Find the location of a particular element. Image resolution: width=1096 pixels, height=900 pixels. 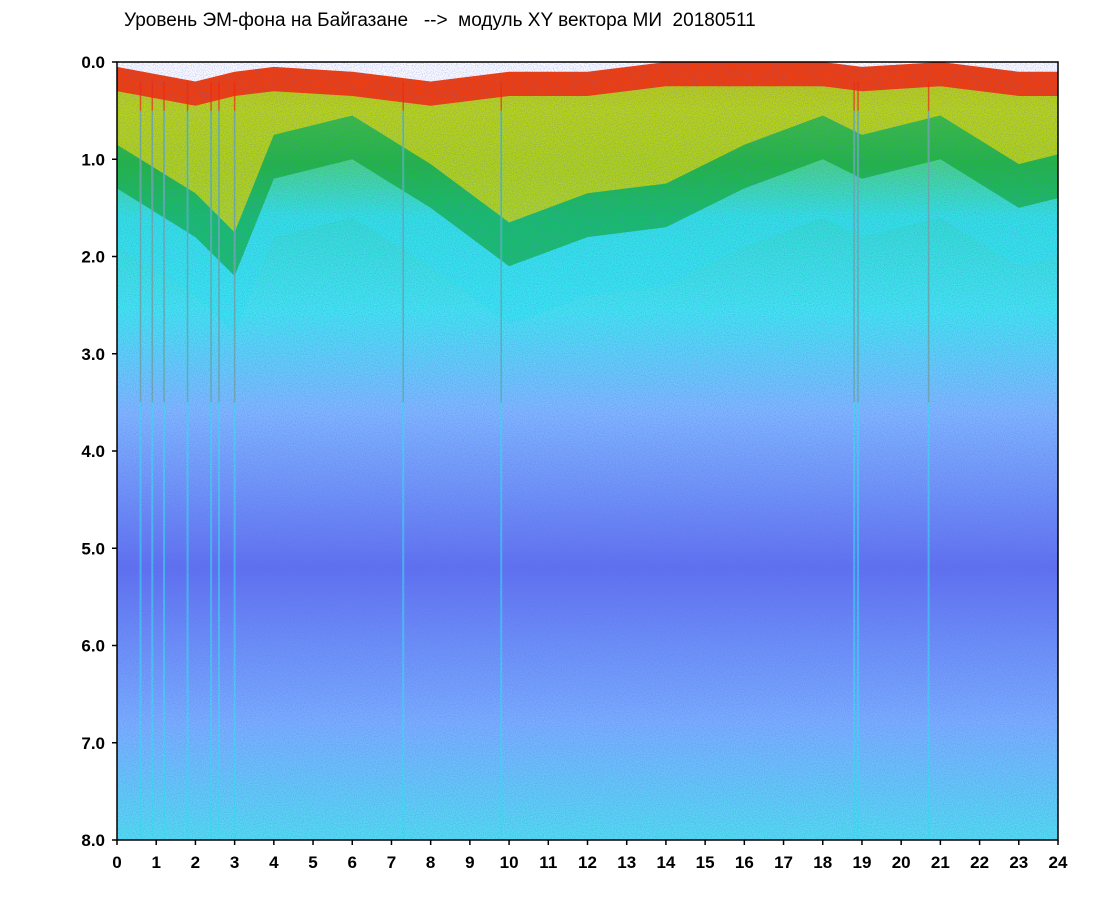

y-tick-label: 1.0 is located at coordinates (93, 159).